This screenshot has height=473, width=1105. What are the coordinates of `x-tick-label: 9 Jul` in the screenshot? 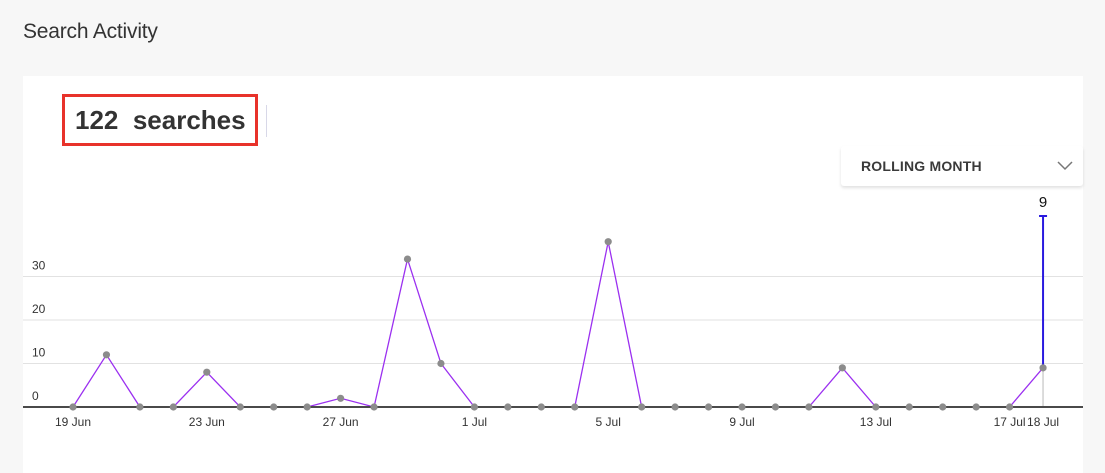 It's located at (741, 422).